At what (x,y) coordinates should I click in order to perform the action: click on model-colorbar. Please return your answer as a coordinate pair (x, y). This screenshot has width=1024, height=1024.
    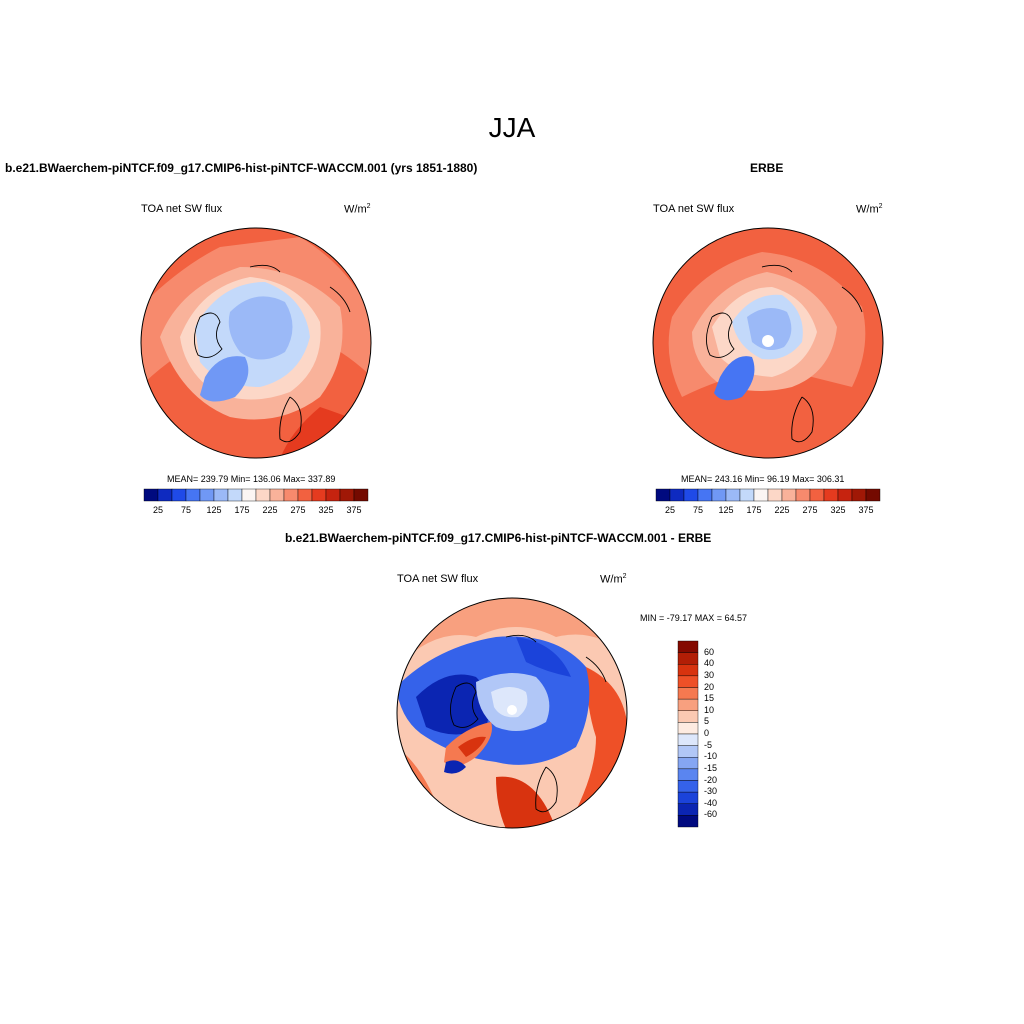
    Looking at the image, I should click on (256, 495).